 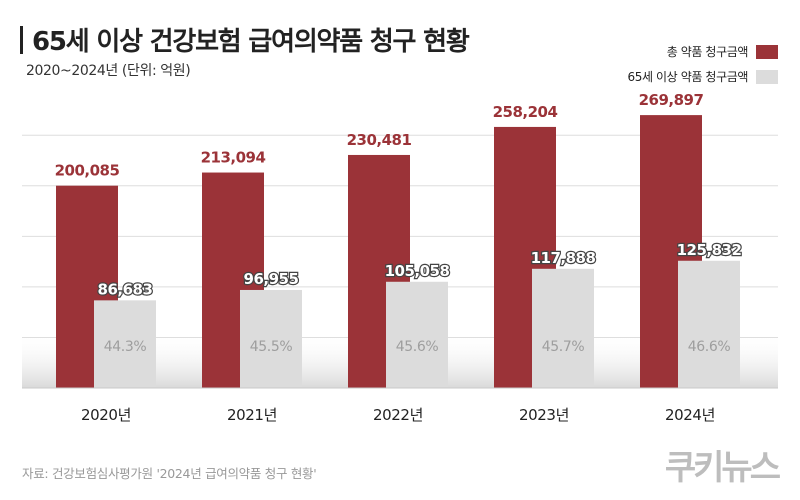 What do you see at coordinates (169, 473) in the screenshot?
I see `source-note: 자료: 건강보험심사평가원 '2024년 급여의약품 청구 현황'` at bounding box center [169, 473].